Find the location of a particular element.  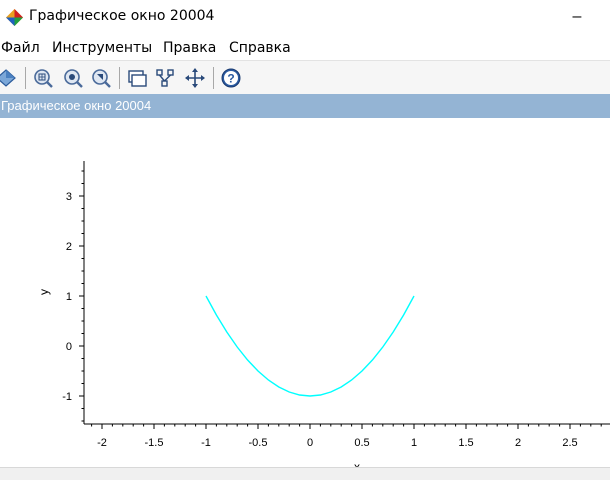

help-icon: ? is located at coordinates (231, 78).